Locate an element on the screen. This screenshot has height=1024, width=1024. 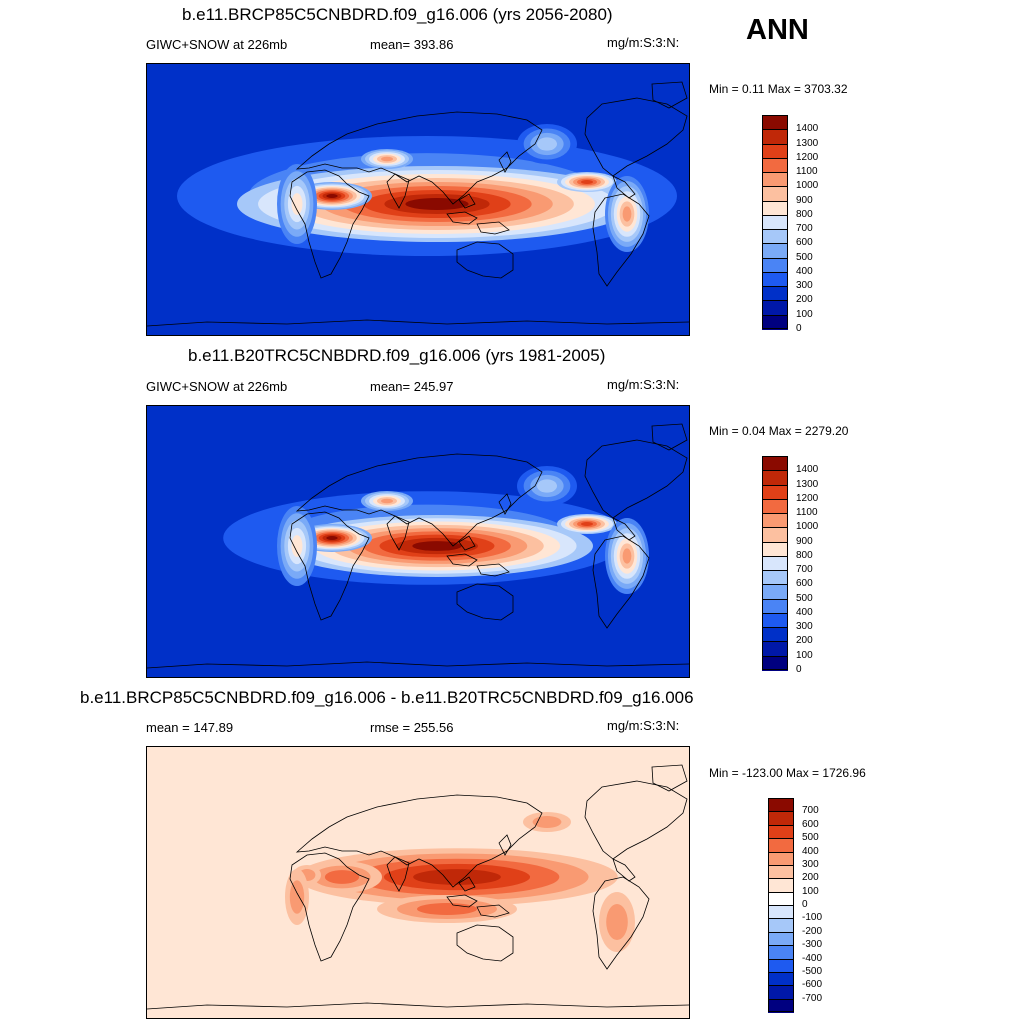
panel3-minmax-label: Min = -123.00 Max = 1726.96 is located at coordinates (787, 773).